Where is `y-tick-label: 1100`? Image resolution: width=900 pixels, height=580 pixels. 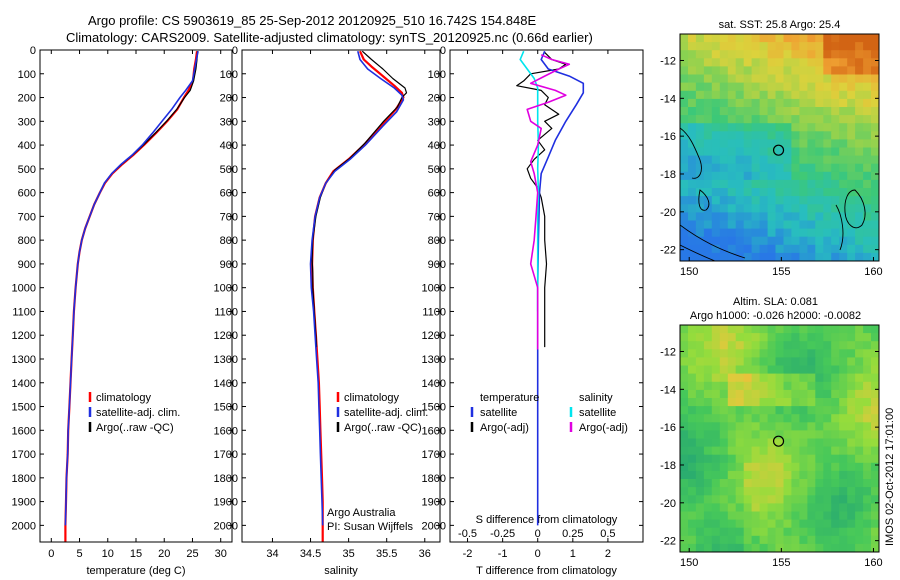 y-tick-label: 1100 is located at coordinates (434, 312).